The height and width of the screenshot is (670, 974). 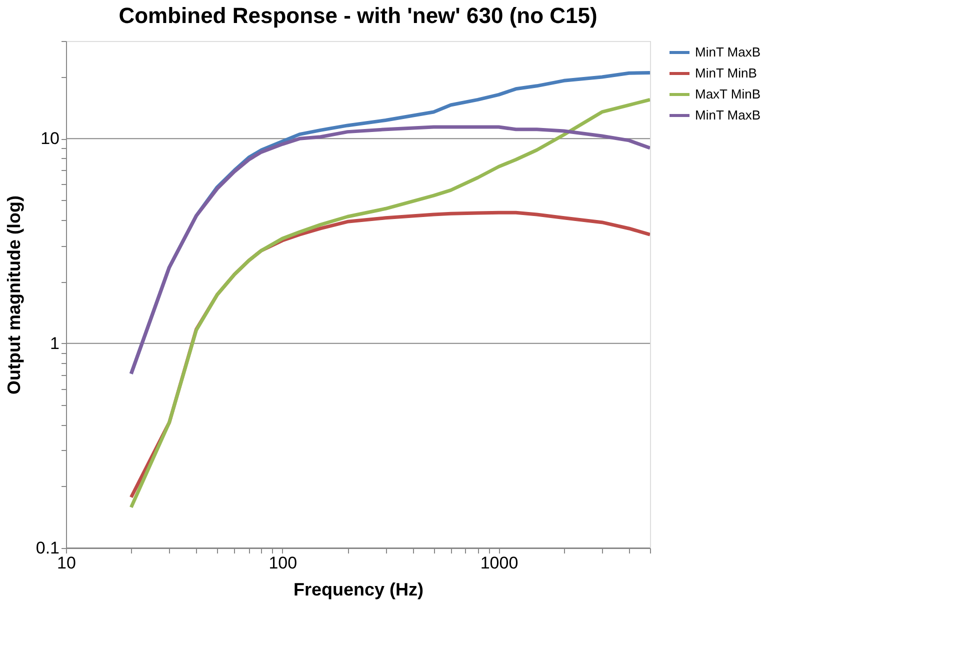 What do you see at coordinates (50, 138) in the screenshot?
I see `y-tick-label: 10` at bounding box center [50, 138].